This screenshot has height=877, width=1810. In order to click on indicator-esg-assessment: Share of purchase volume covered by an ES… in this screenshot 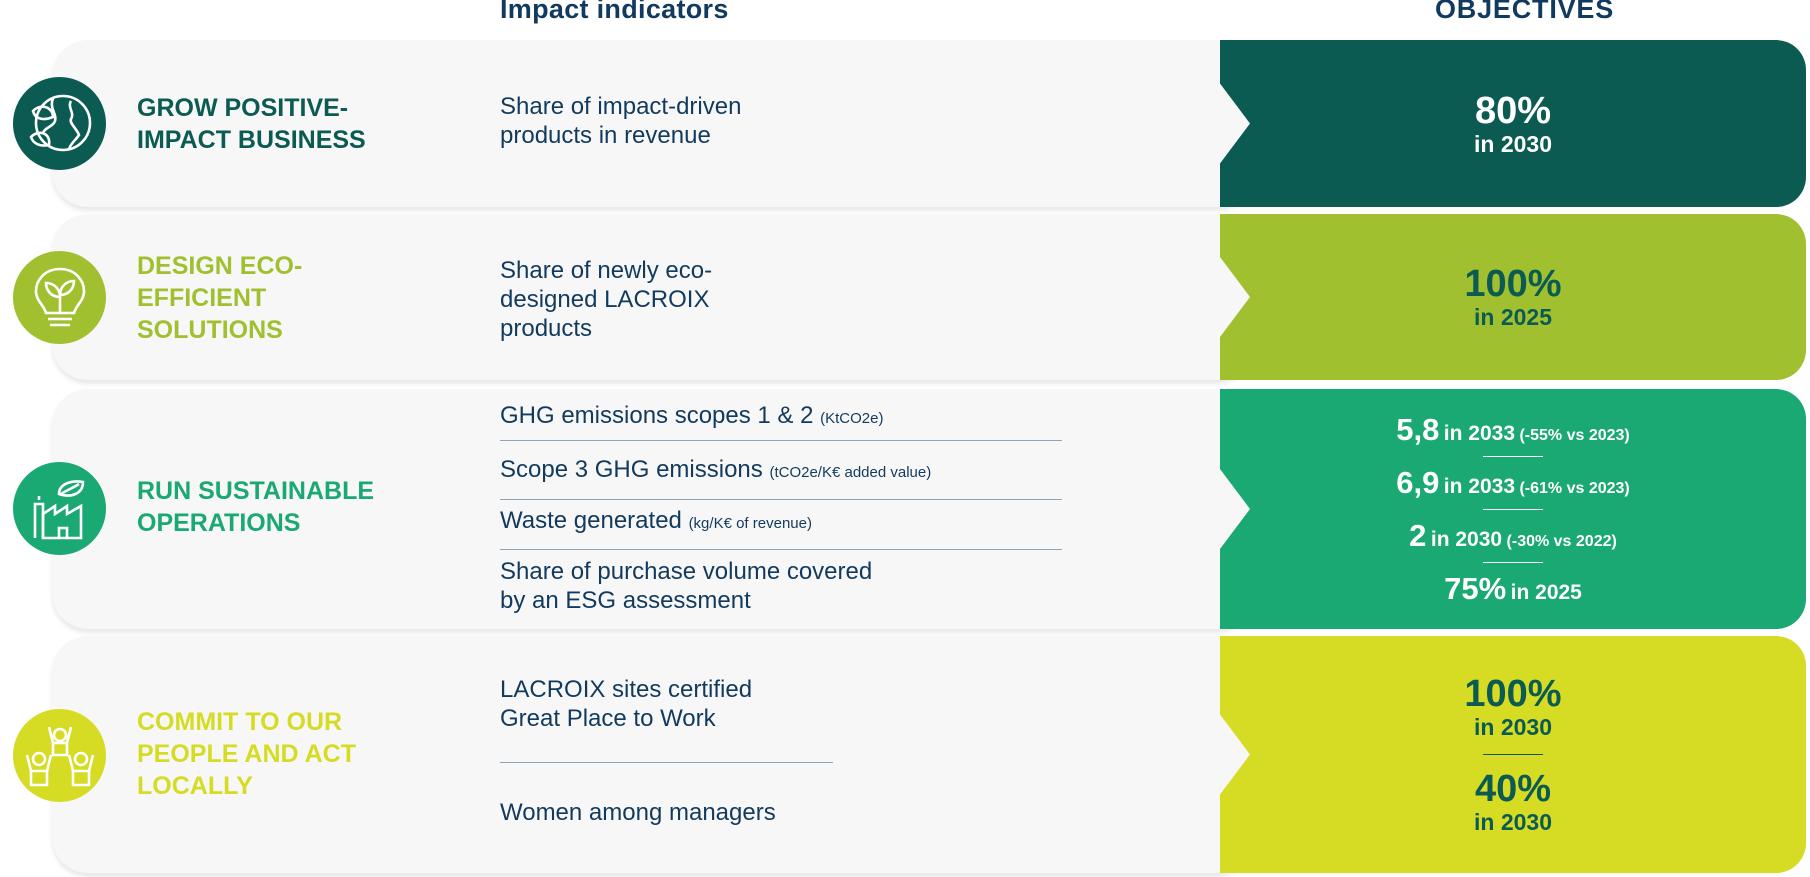, I will do `click(686, 586)`.